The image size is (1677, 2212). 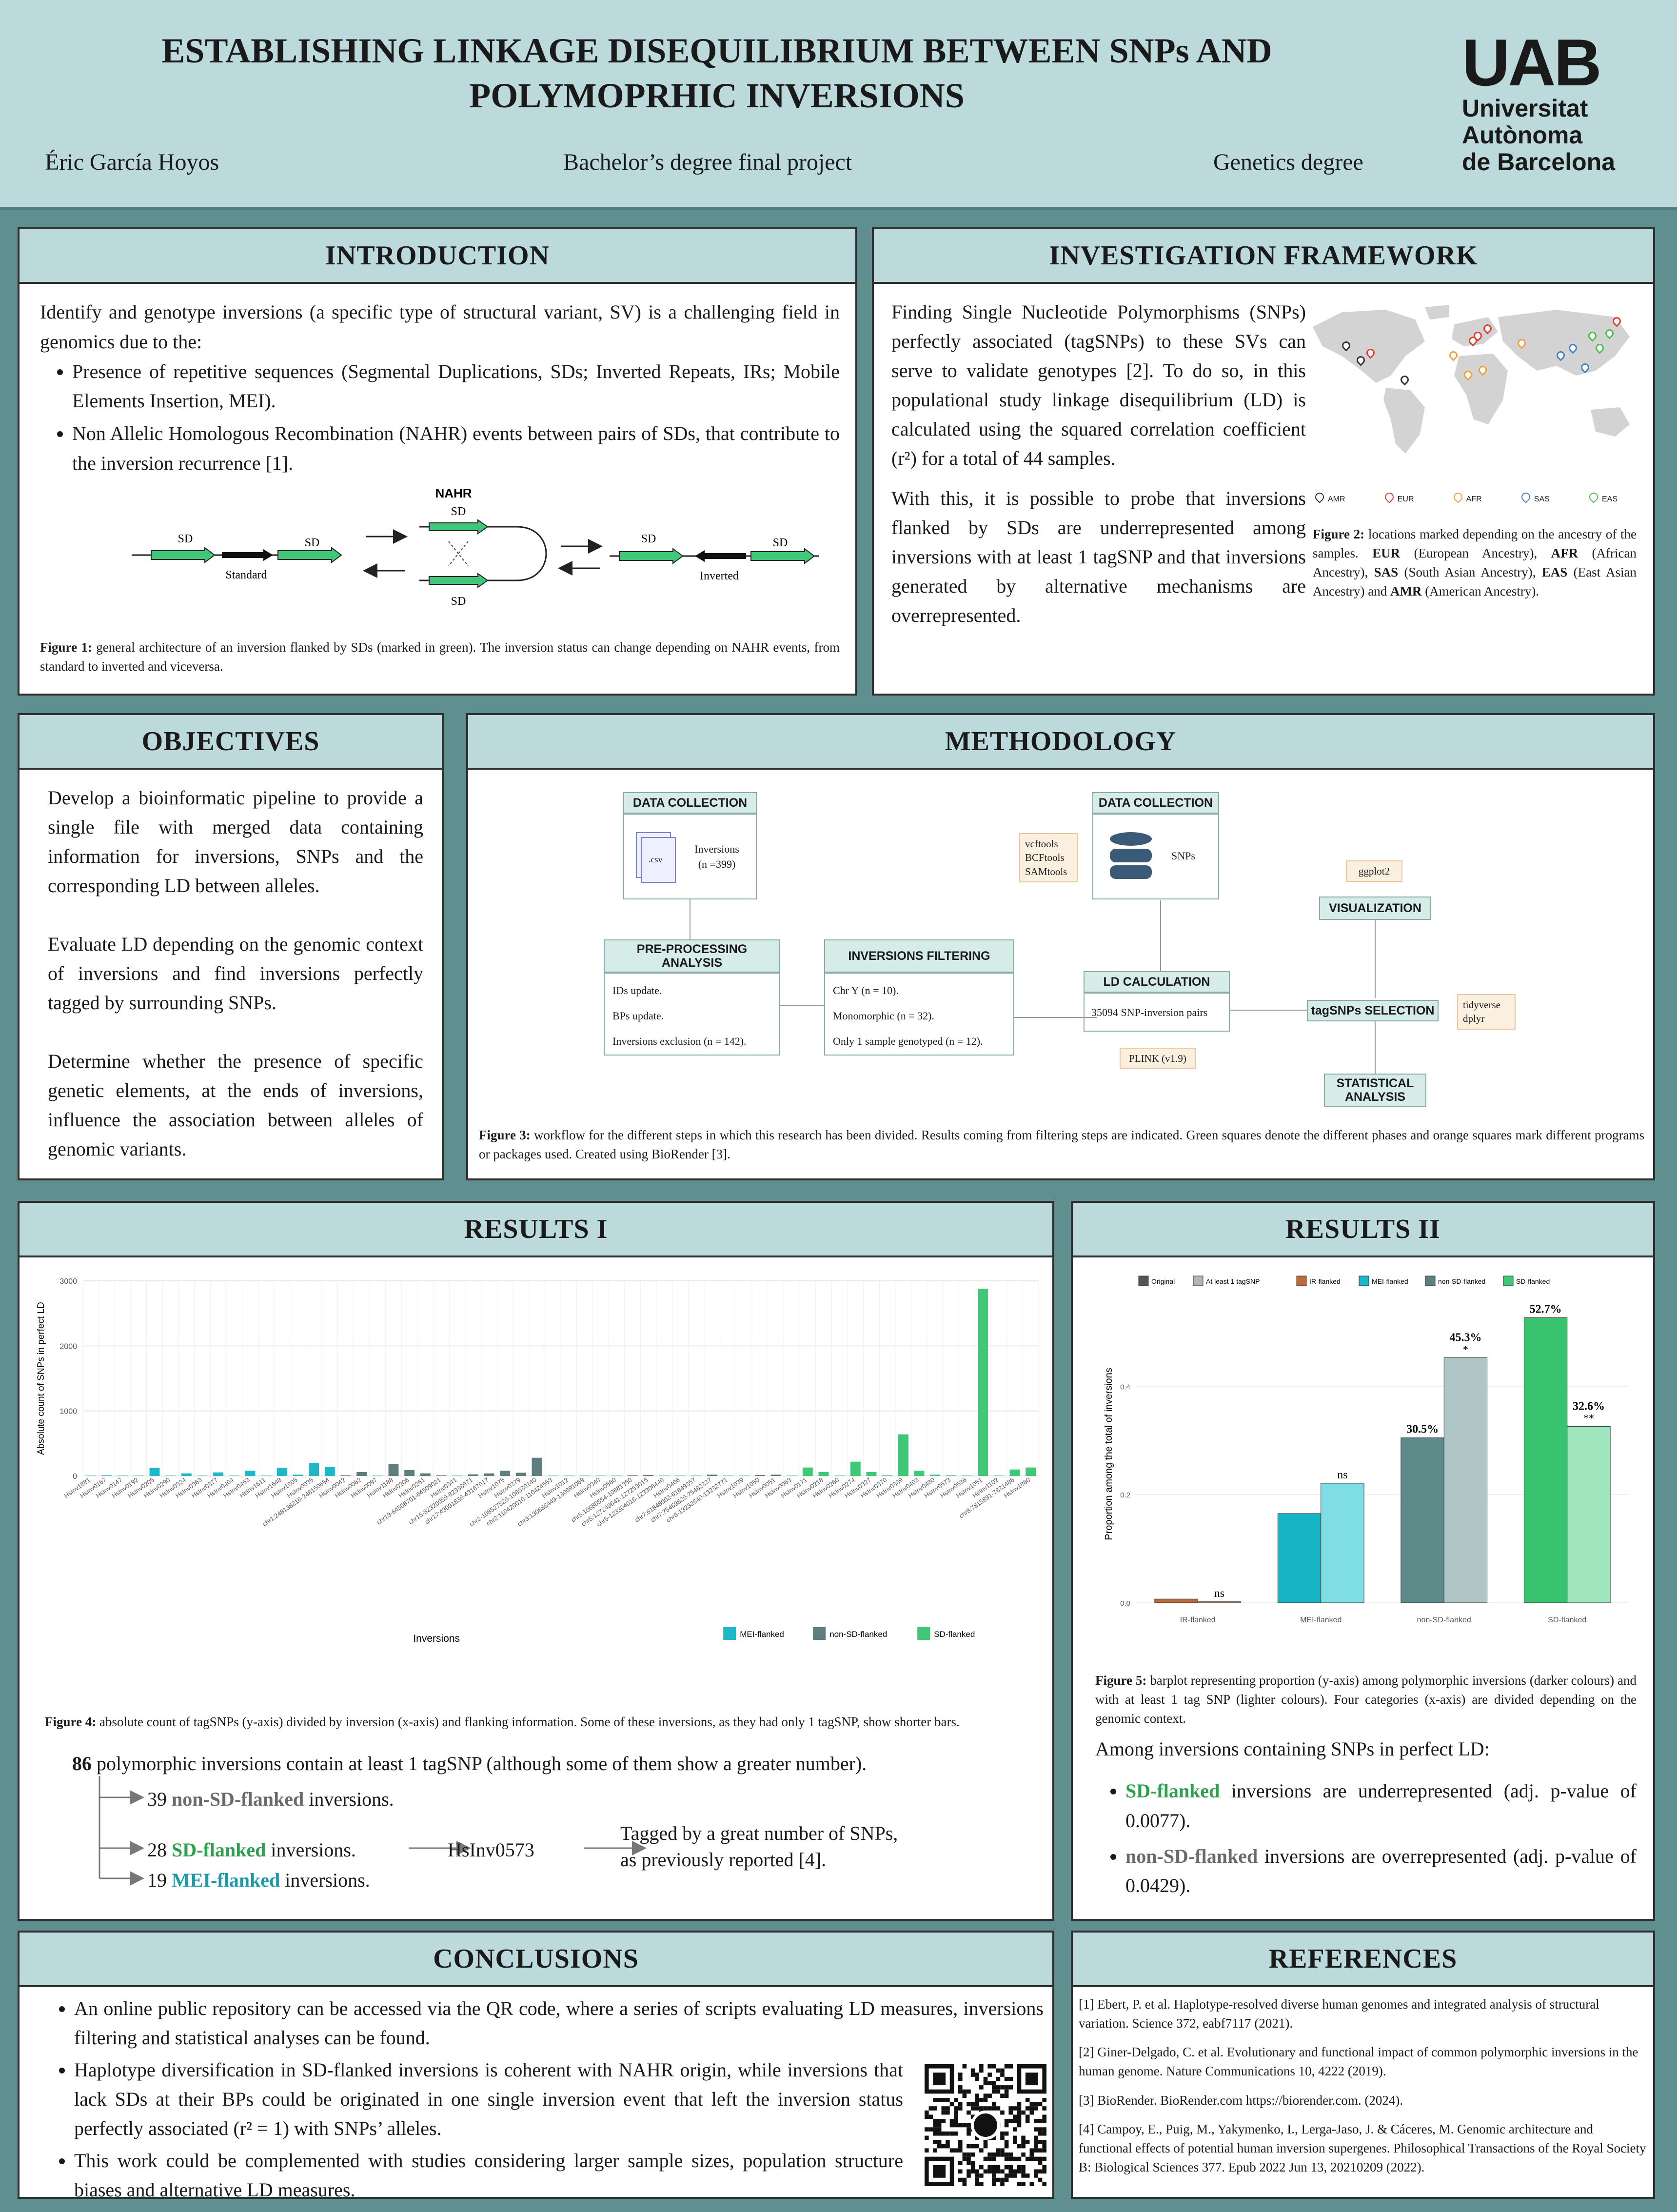 I want to click on inverted-label: Inverted, so click(x=719, y=576).